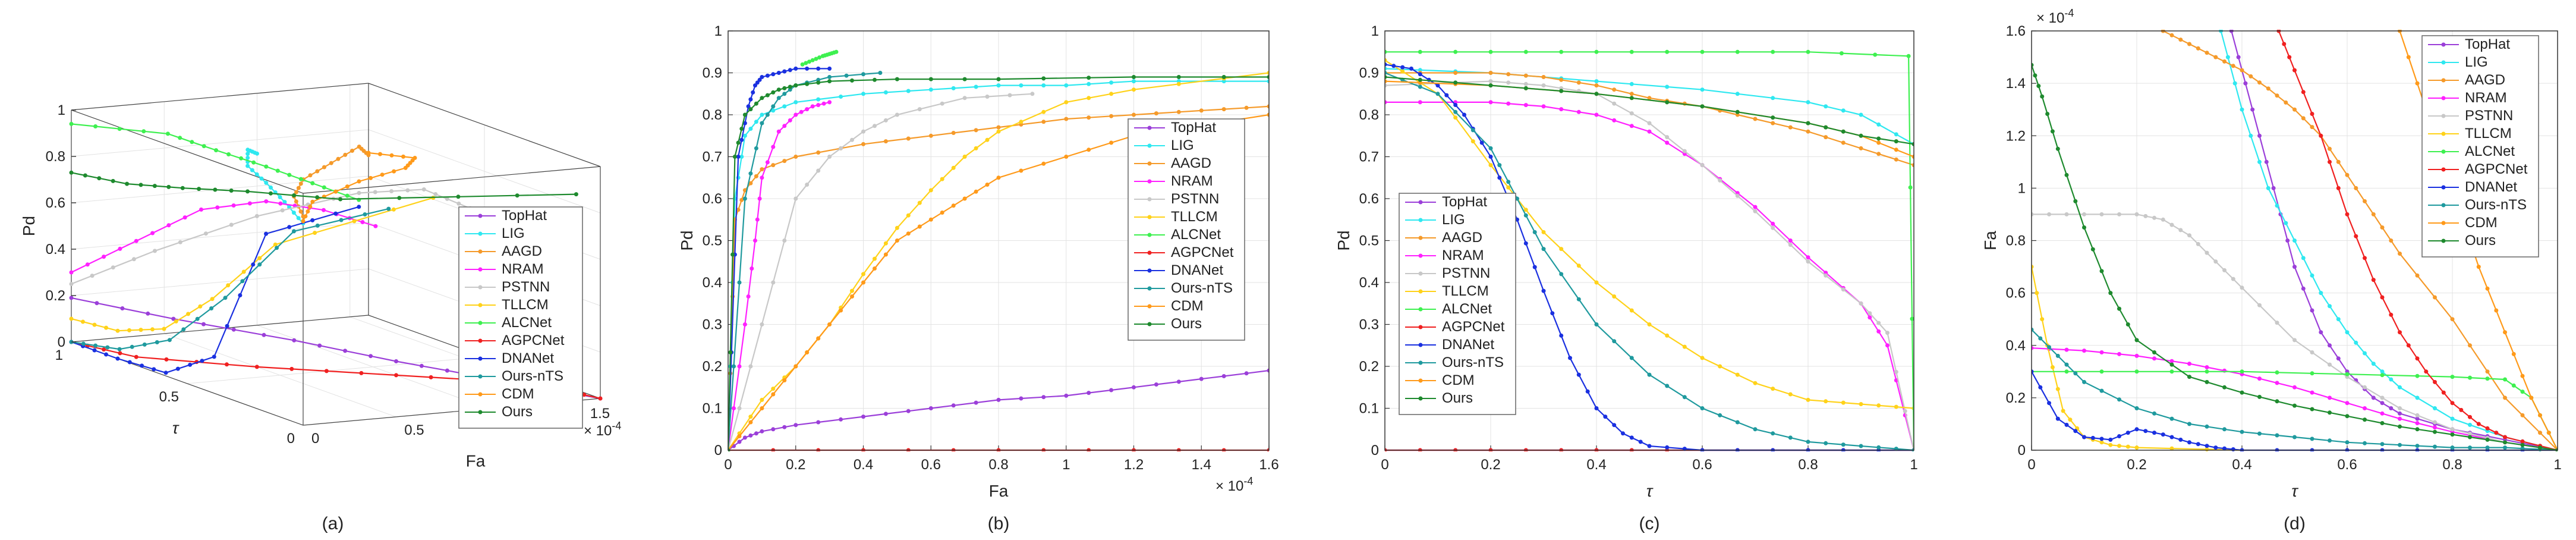  Describe the element at coordinates (712, 409) in the screenshot. I see `y-tick-label: 0.1` at that location.